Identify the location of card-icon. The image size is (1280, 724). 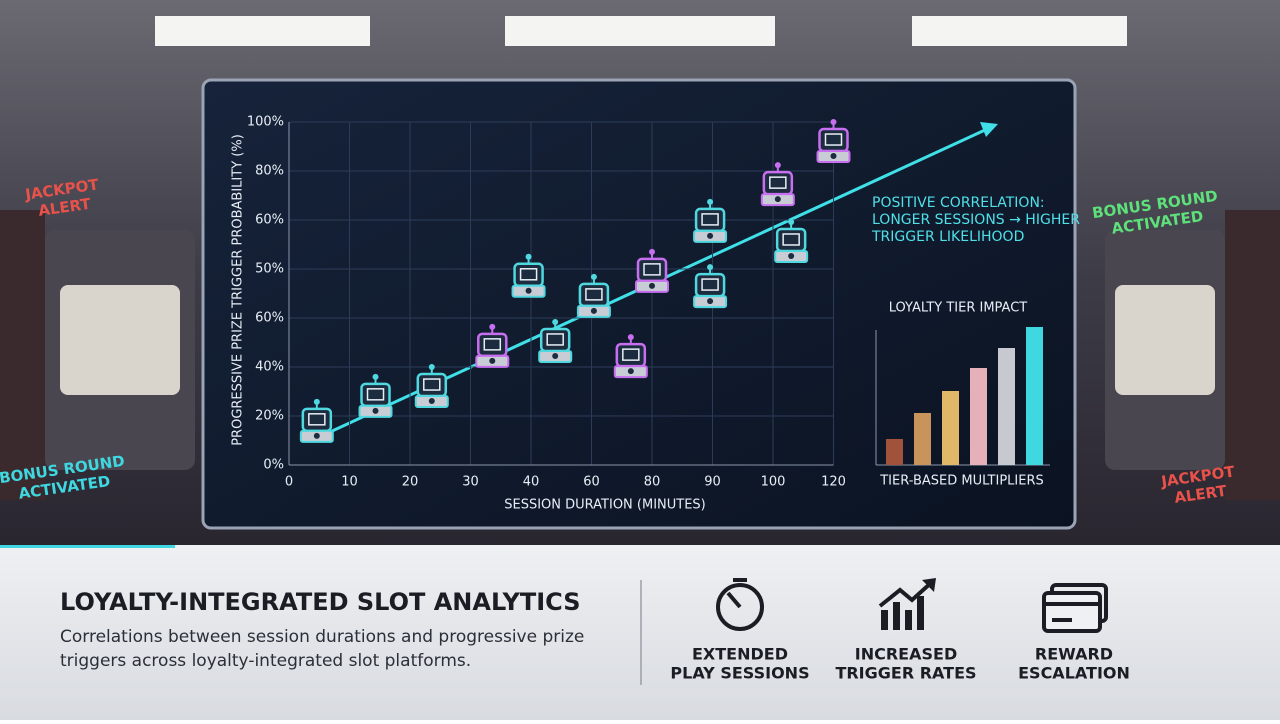
(1075, 608).